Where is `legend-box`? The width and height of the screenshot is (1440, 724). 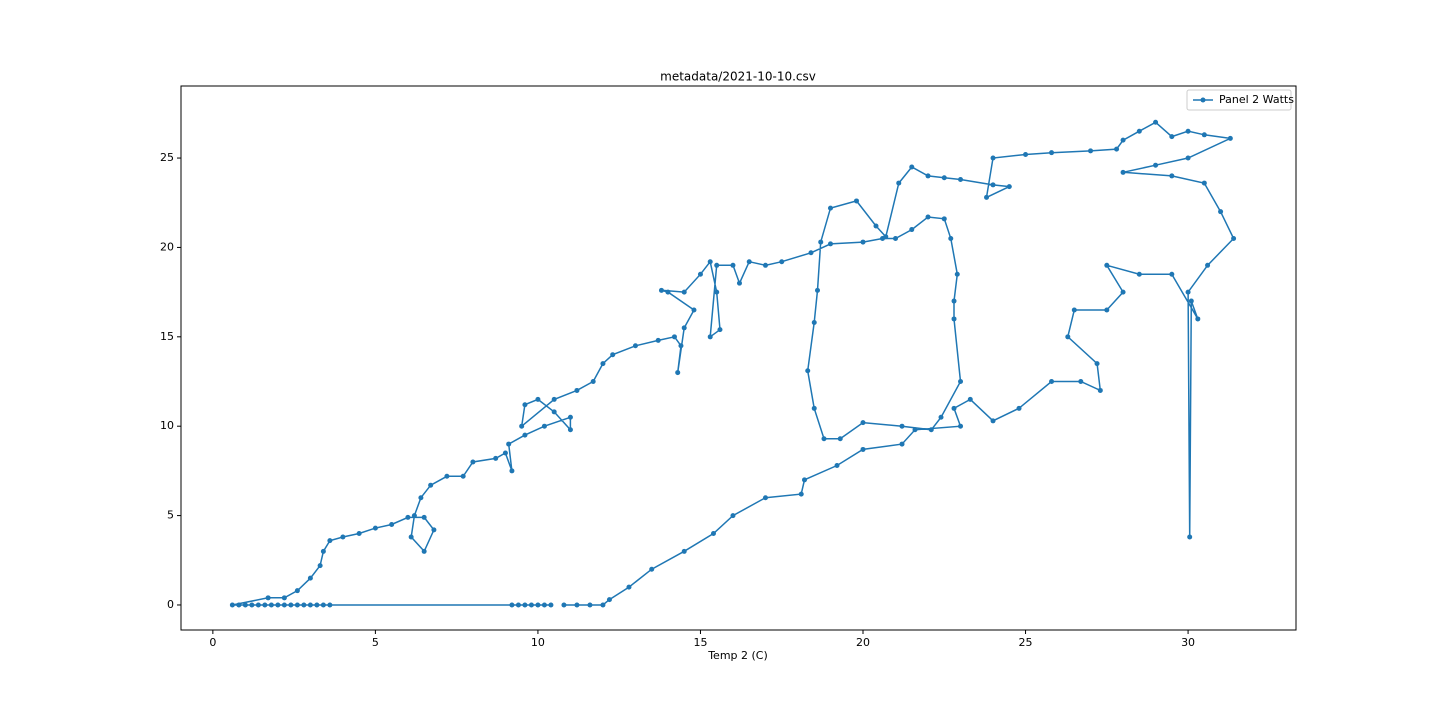 legend-box is located at coordinates (1239, 100).